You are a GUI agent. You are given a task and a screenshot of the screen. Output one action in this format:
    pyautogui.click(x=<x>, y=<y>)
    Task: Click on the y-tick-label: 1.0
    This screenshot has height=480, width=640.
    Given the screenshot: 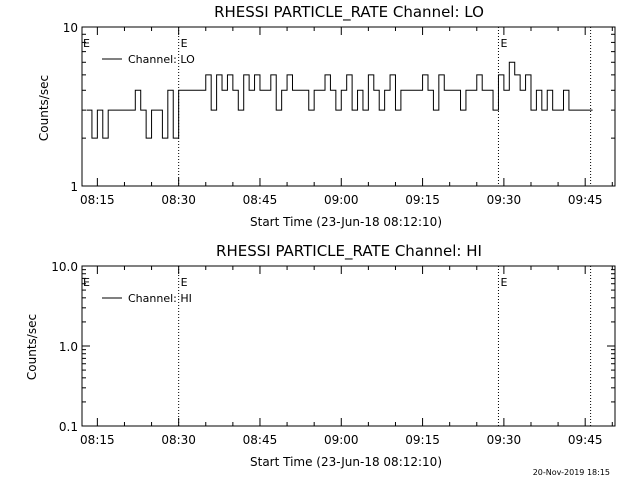 What is the action you would take?
    pyautogui.click(x=68, y=347)
    